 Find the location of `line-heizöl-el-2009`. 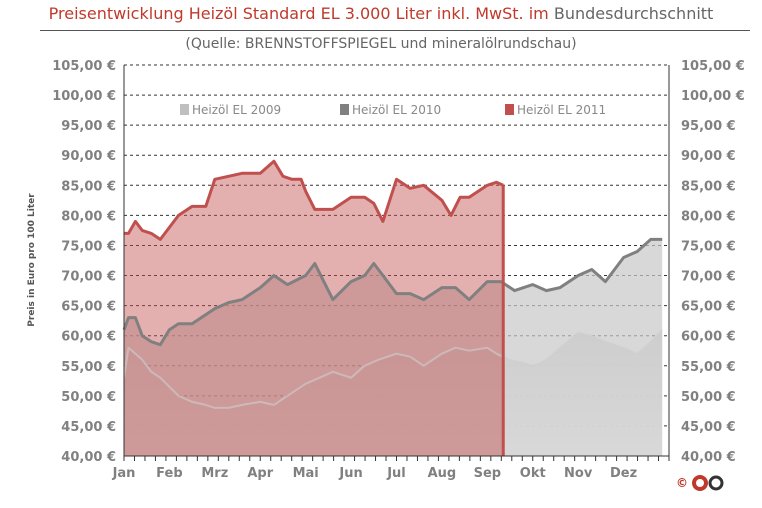

line-heizöl-el-2009 is located at coordinates (393, 369).